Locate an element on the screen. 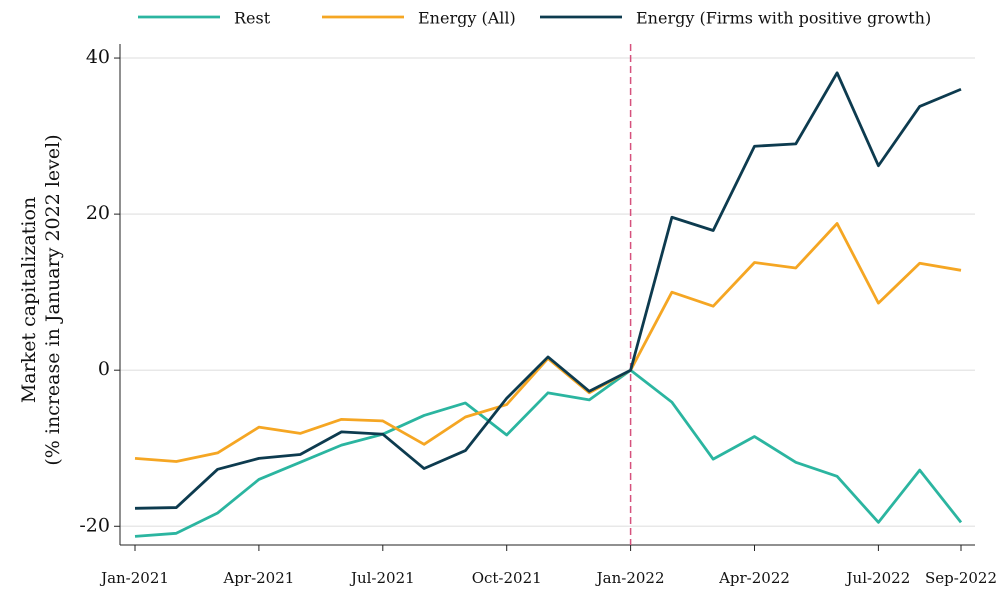 This screenshot has width=1002, height=594. x-tick-label: Jul-2022 is located at coordinates (878, 578).